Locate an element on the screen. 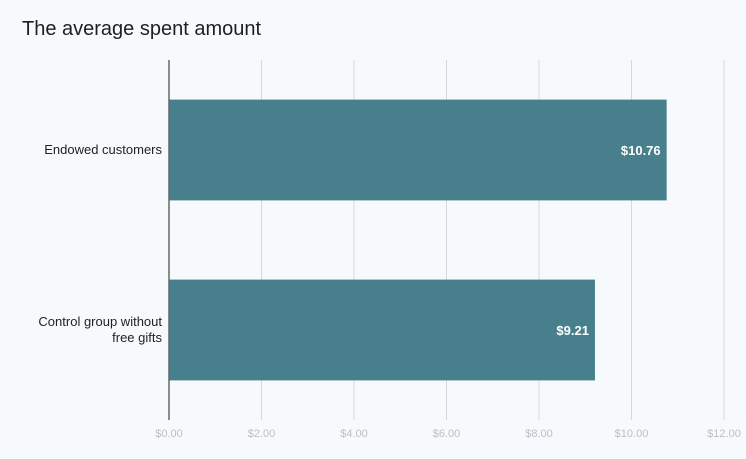 Image resolution: width=746 pixels, height=459 pixels. category-label: Endowed customers is located at coordinates (103, 149).